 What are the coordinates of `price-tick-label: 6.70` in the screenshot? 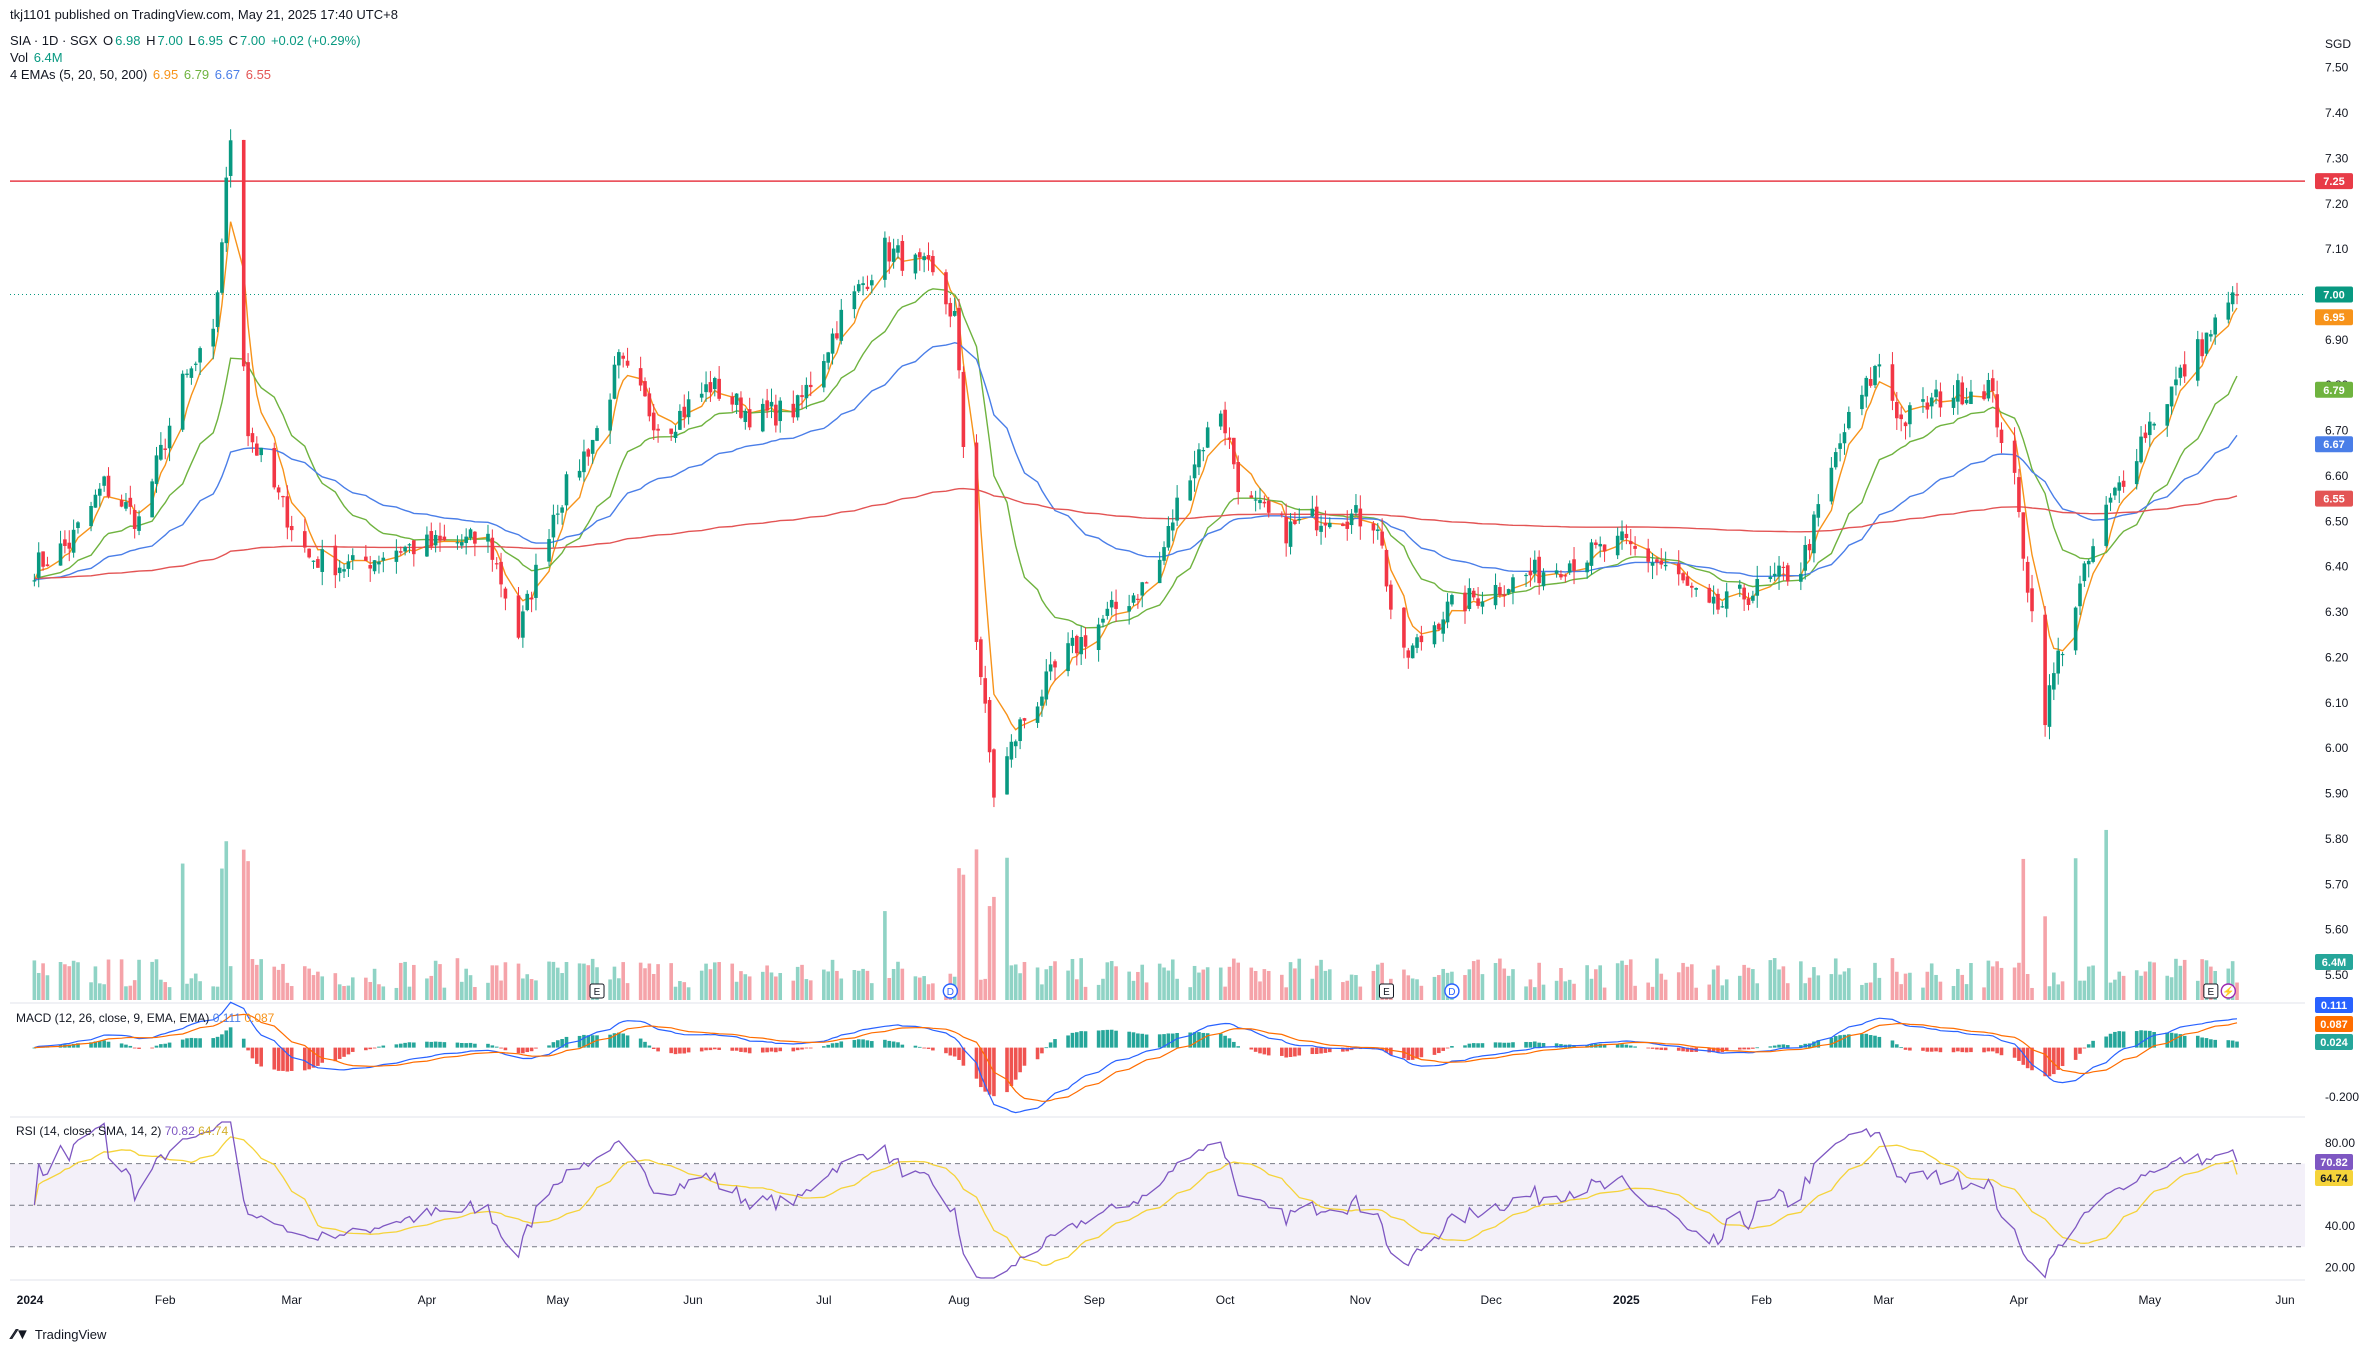 It's located at (2337, 431).